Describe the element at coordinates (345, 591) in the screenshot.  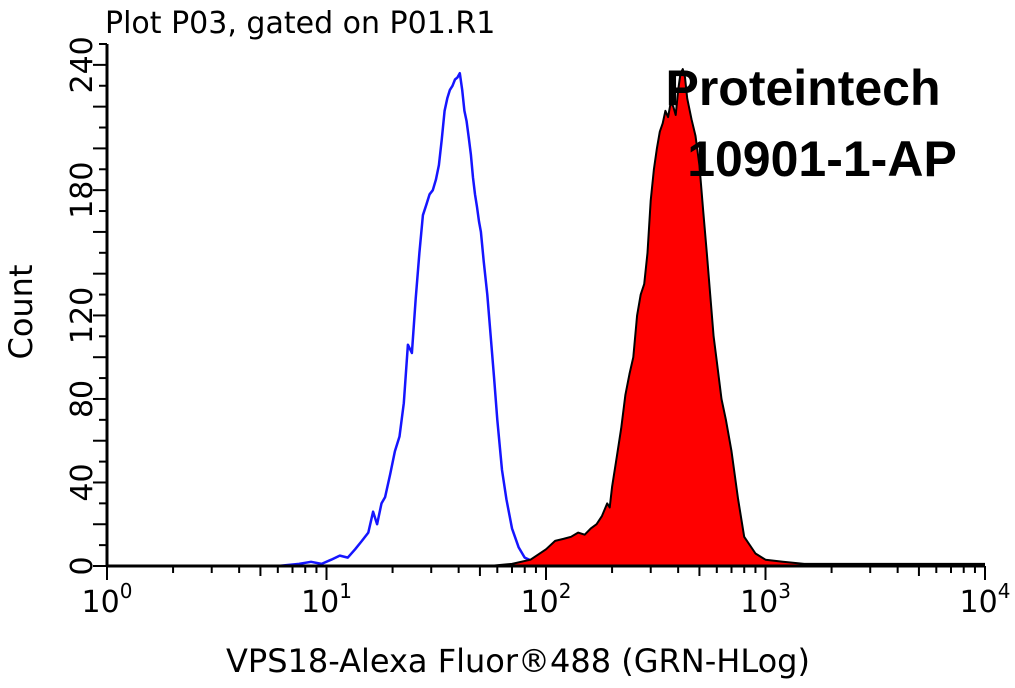
I see `x-tick-exponent: 1` at that location.